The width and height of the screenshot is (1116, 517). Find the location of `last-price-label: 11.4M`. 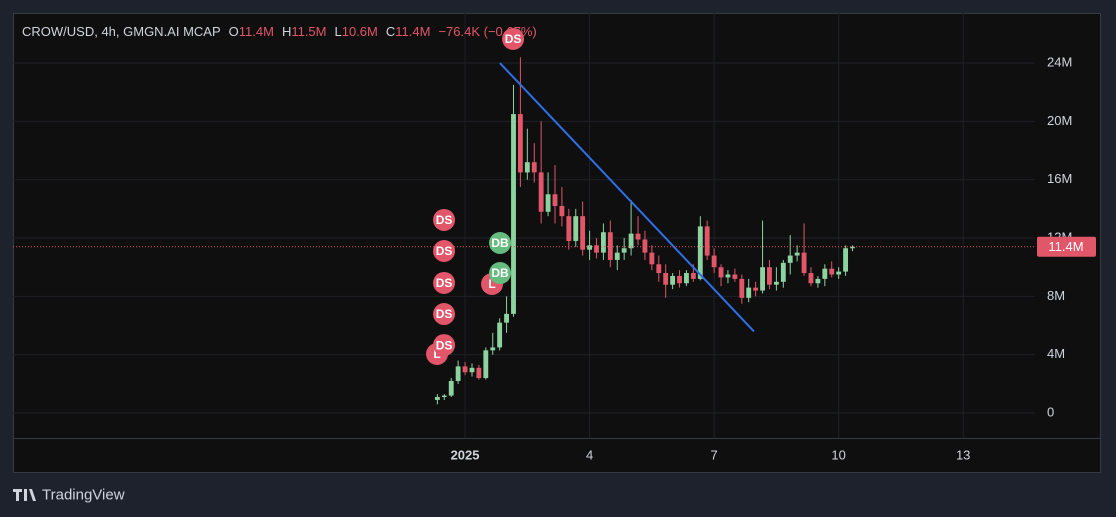

last-price-label: 11.4M is located at coordinates (1065, 246).